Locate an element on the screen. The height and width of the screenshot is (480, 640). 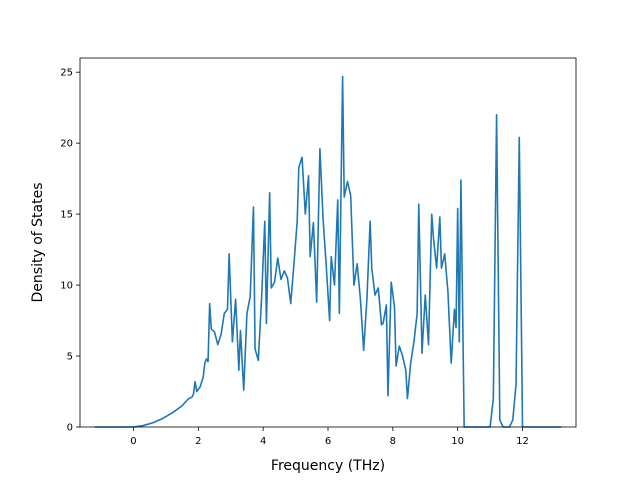
y-tick-label: 25 is located at coordinates (66, 73).